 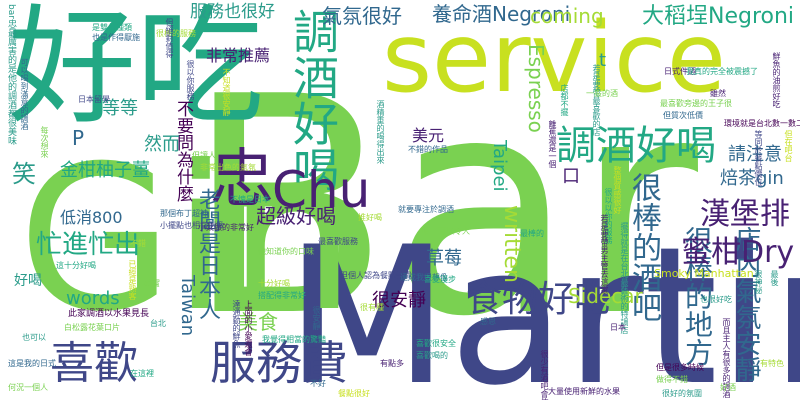 I want to click on phrase: 推好喝, so click(x=370, y=217).